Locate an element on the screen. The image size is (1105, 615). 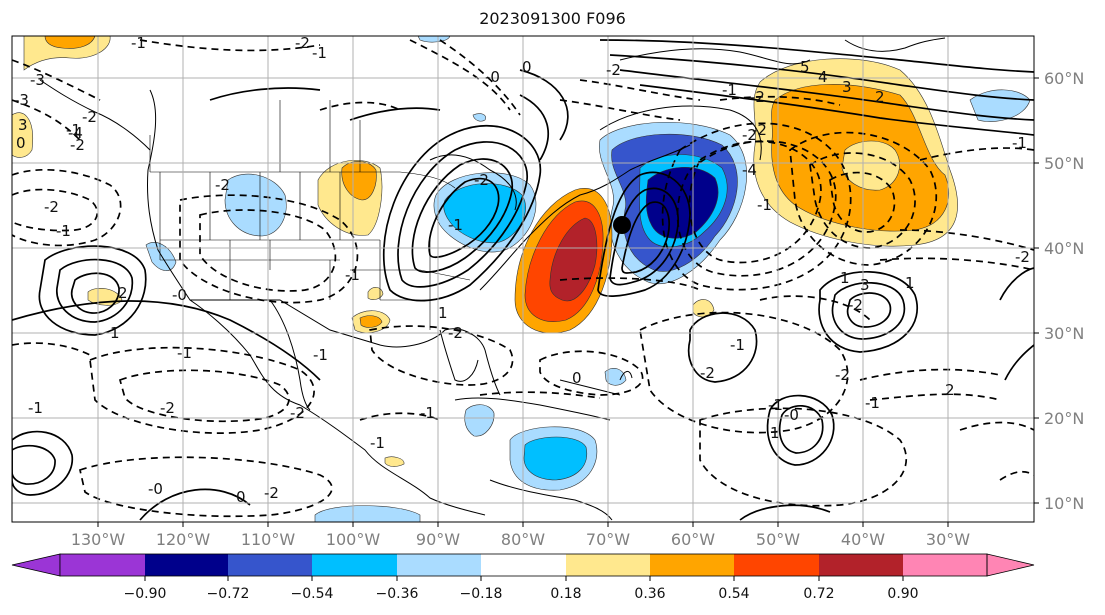
colorbar-tick-label: −0.54 is located at coordinates (312, 594).